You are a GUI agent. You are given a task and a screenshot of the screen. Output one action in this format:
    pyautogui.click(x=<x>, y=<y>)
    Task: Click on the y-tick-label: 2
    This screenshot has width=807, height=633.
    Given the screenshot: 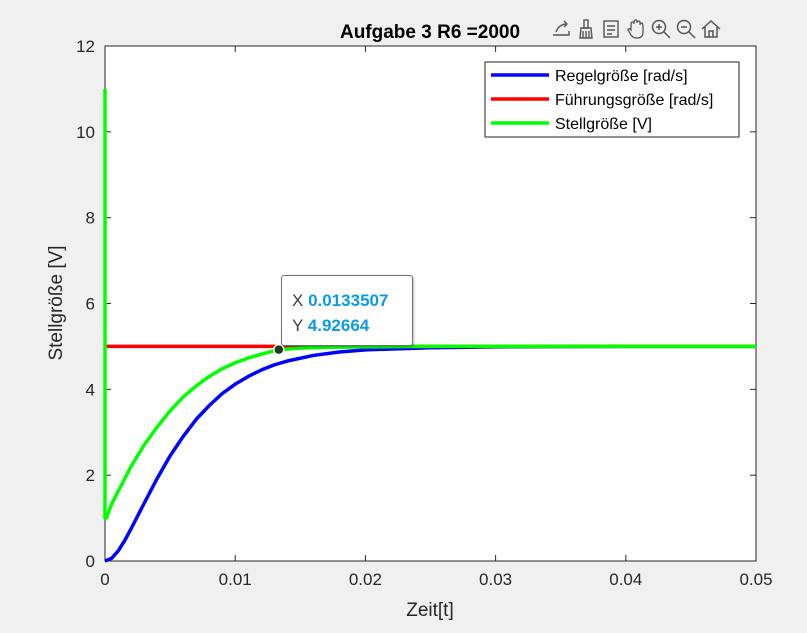 What is the action you would take?
    pyautogui.click(x=90, y=475)
    